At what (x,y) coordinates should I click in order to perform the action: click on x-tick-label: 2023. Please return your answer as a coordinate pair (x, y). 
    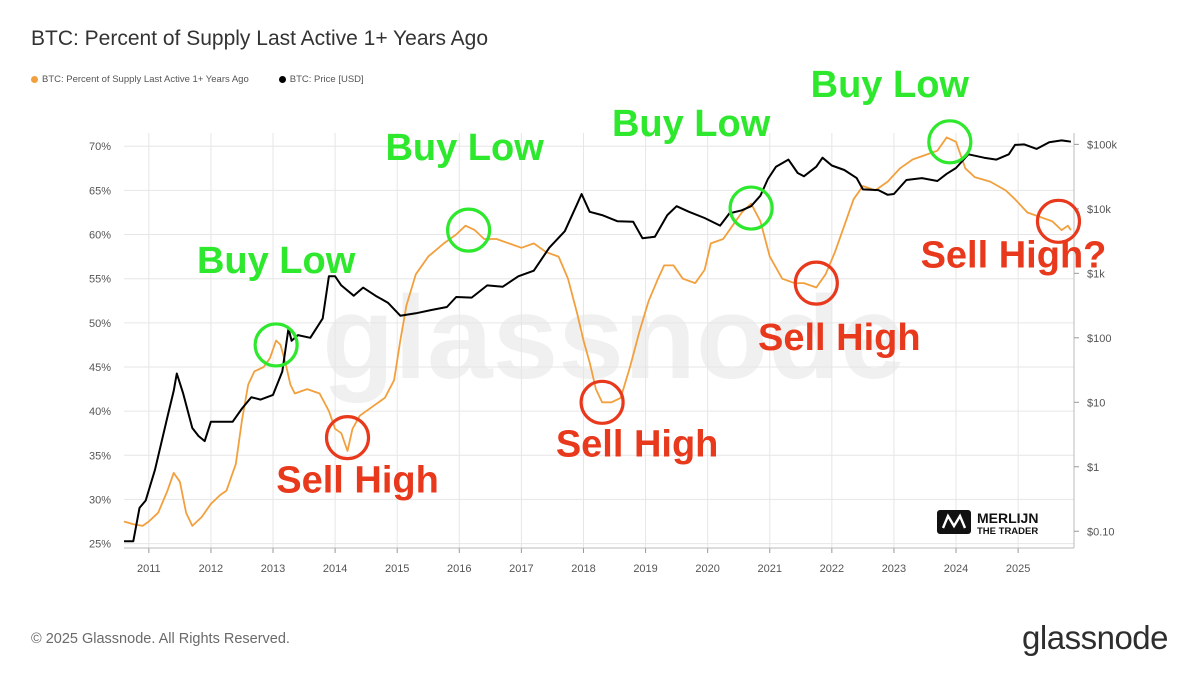
    Looking at the image, I should click on (894, 569).